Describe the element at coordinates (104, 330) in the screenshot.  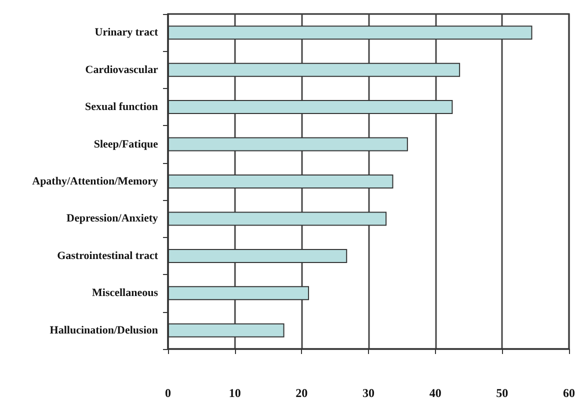
I see `y-tick-label: Hallucination/Delusion` at that location.